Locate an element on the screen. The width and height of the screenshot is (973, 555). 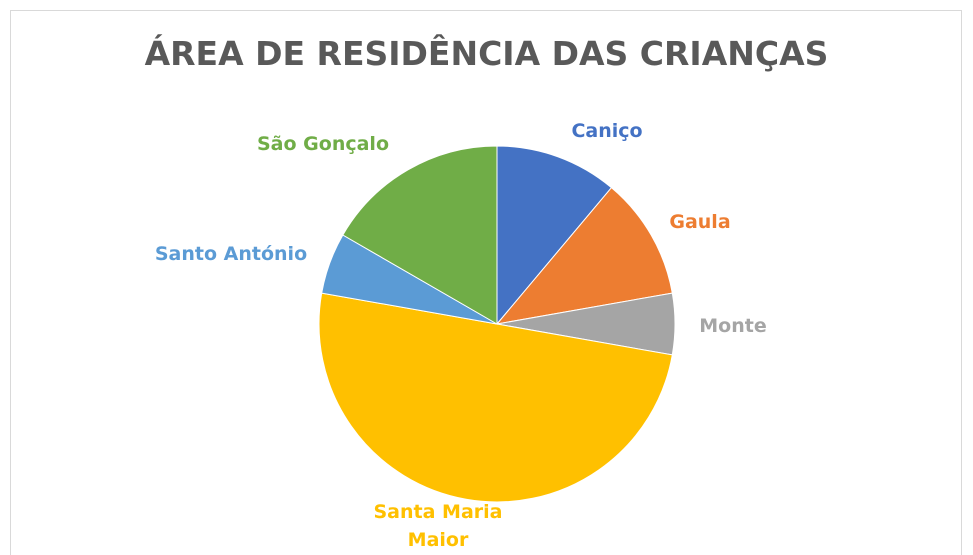
slice-label: São Gonçalo is located at coordinates (323, 144).